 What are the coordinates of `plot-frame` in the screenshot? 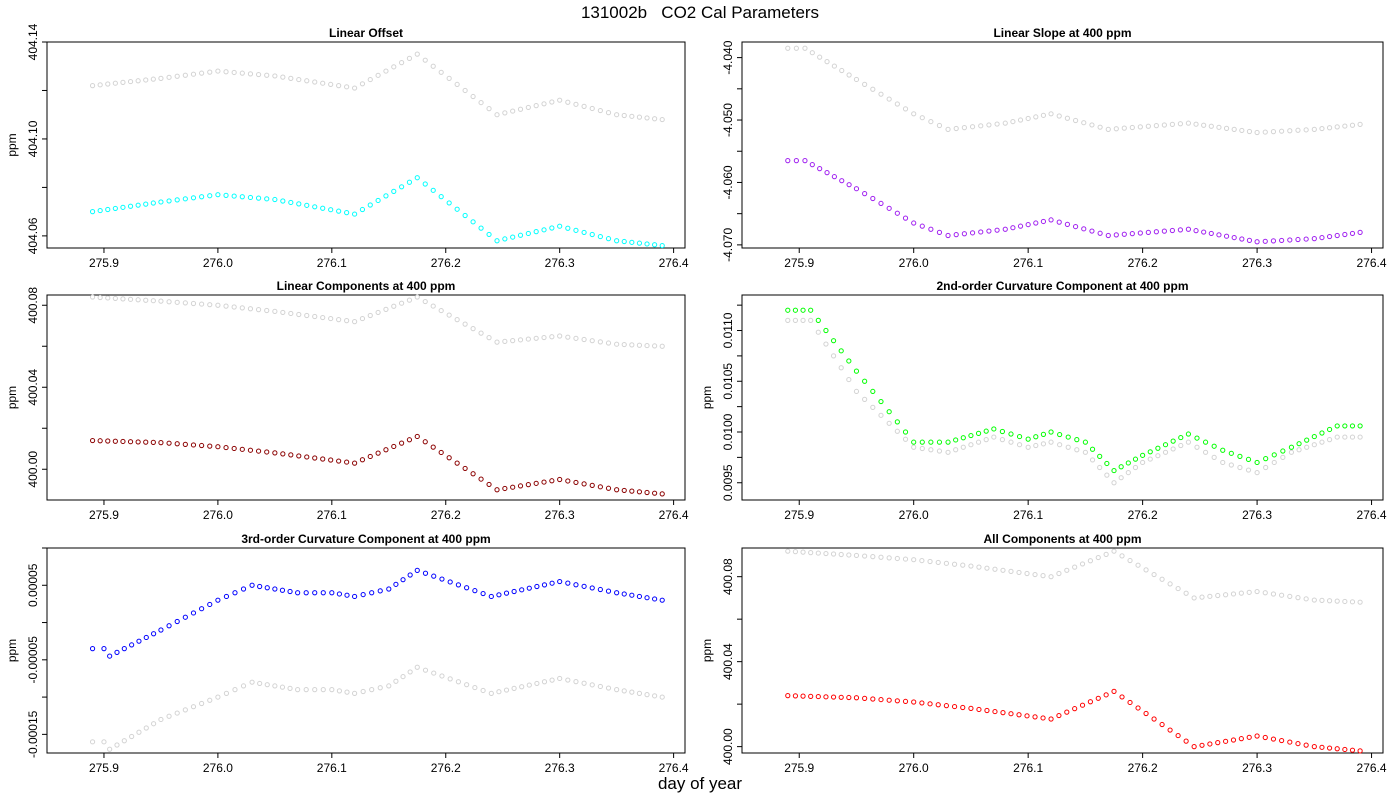 It's located at (366, 650).